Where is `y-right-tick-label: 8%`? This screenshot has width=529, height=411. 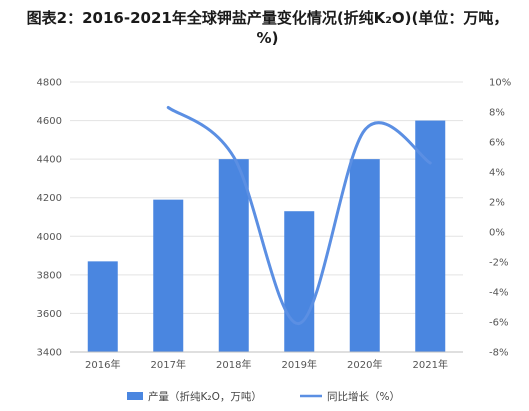
y-right-tick-label: 8% is located at coordinates (497, 113).